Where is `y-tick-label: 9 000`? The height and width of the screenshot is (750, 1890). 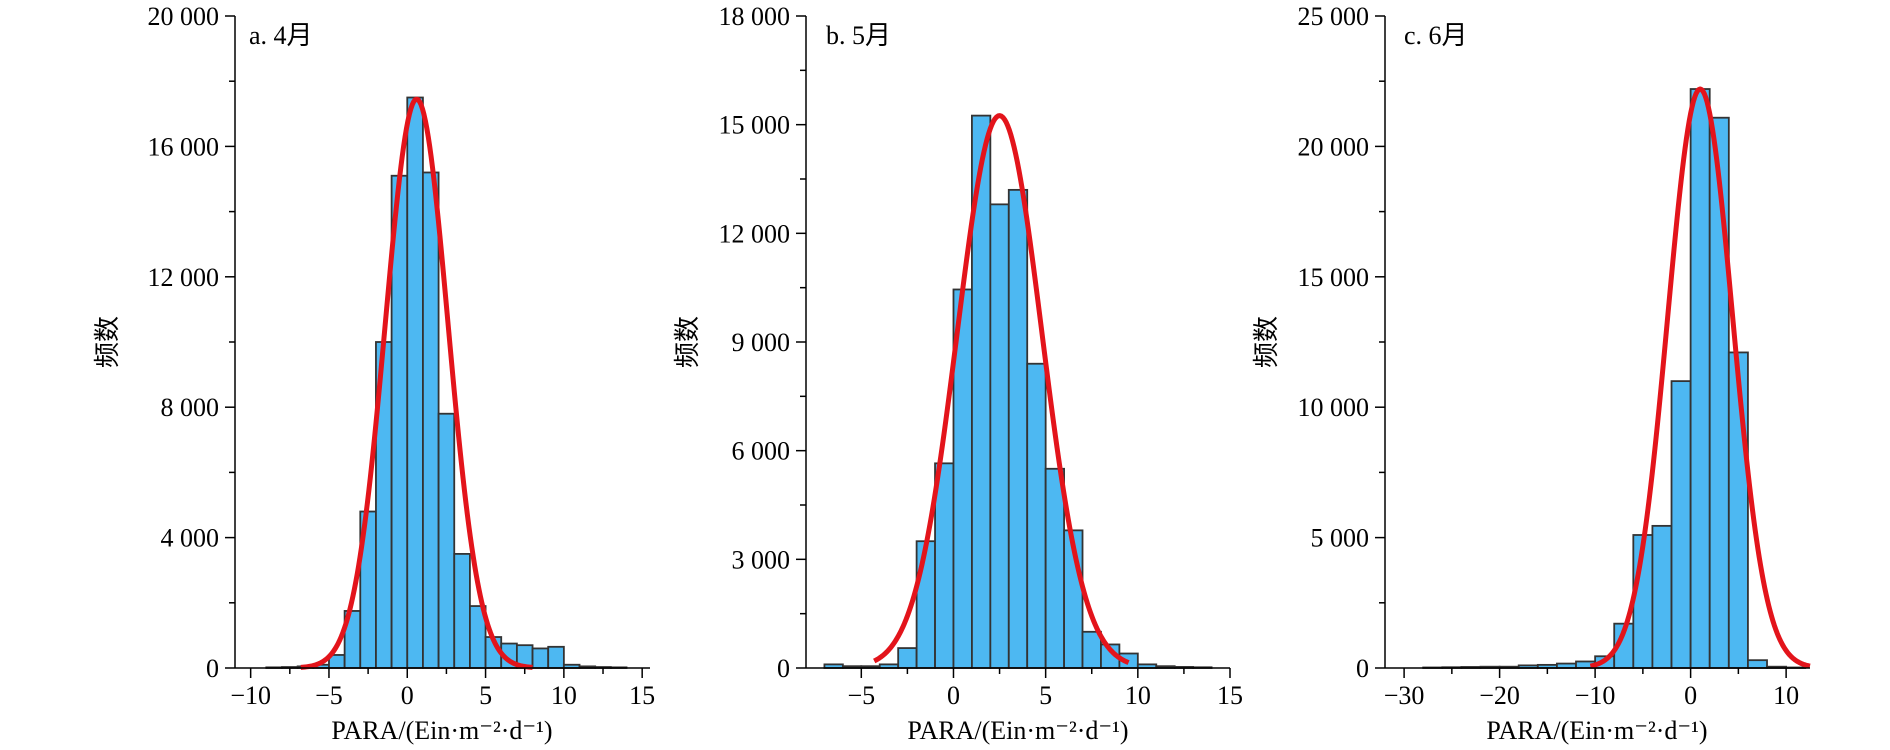 y-tick-label: 9 000 is located at coordinates (761, 342).